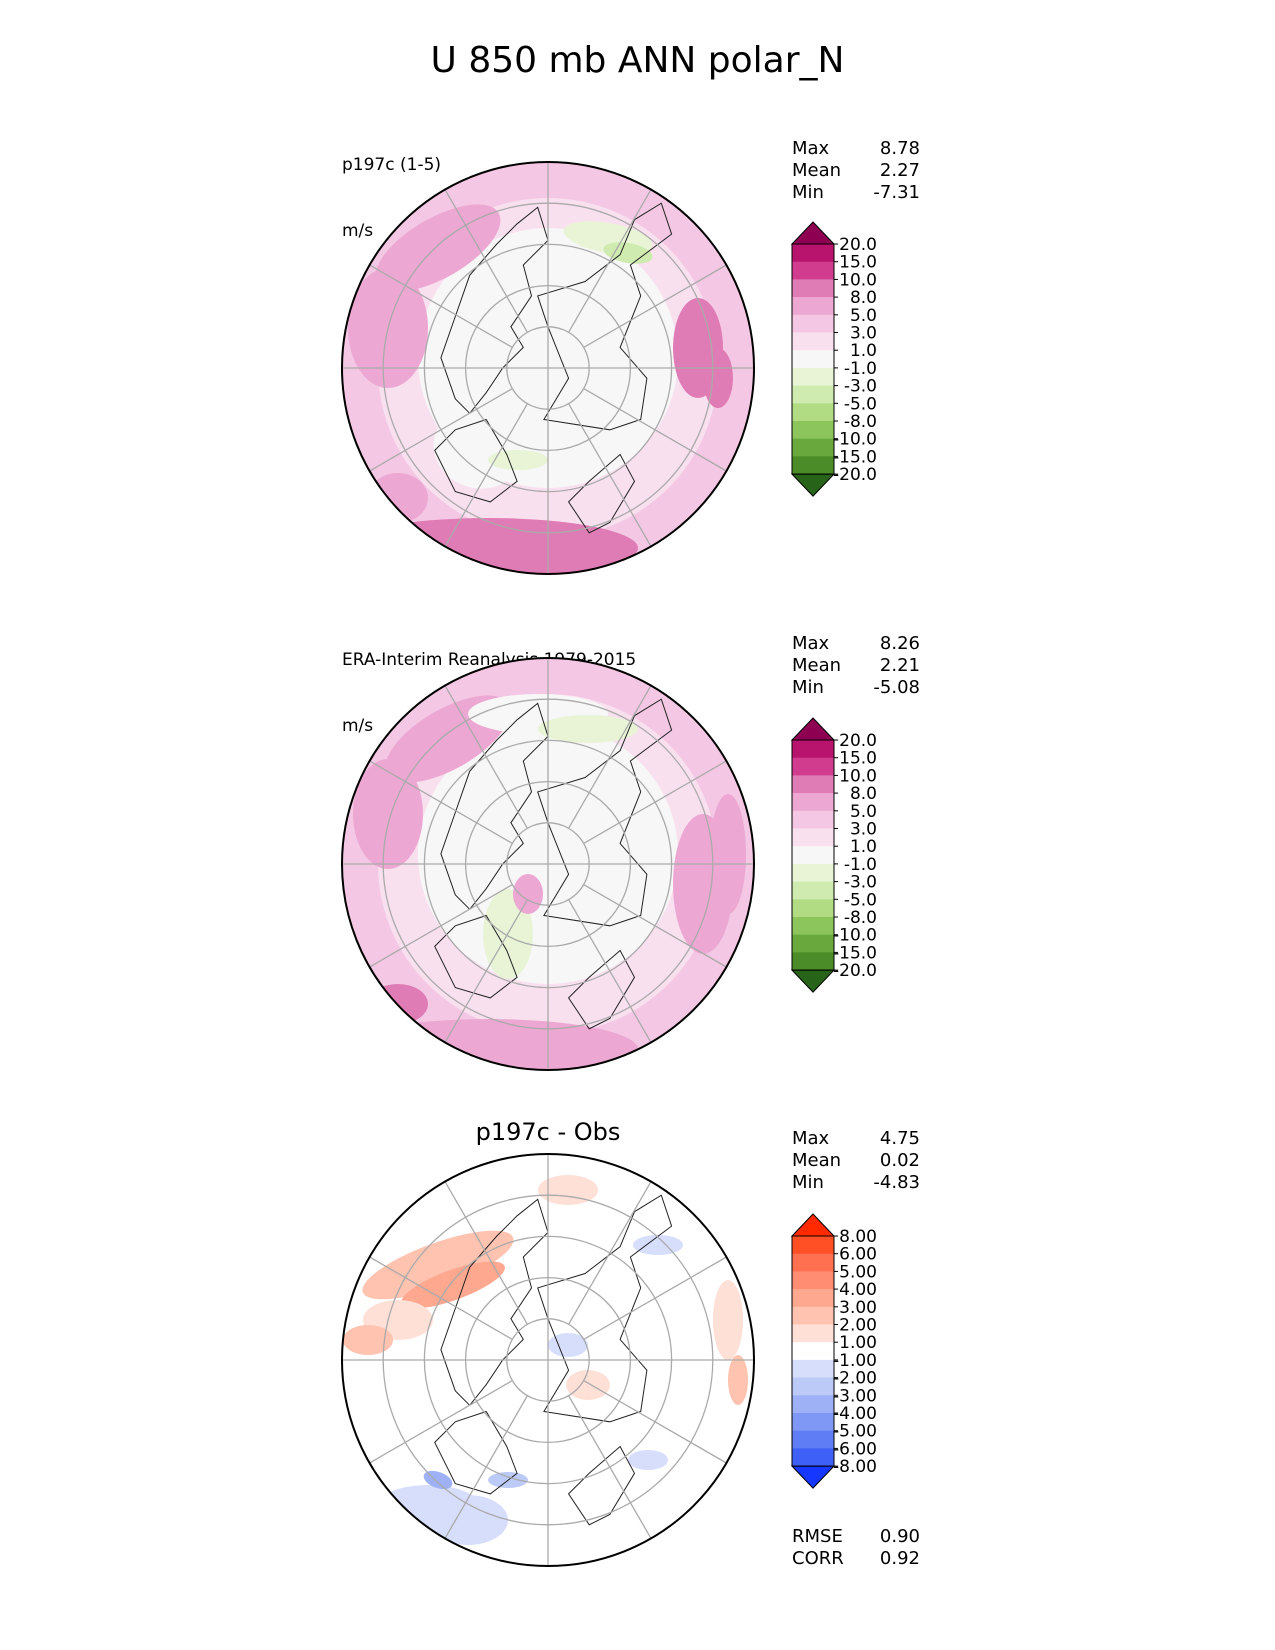  Describe the element at coordinates (863, 830) in the screenshot. I see `colorbar-tick-label: 3.0` at that location.